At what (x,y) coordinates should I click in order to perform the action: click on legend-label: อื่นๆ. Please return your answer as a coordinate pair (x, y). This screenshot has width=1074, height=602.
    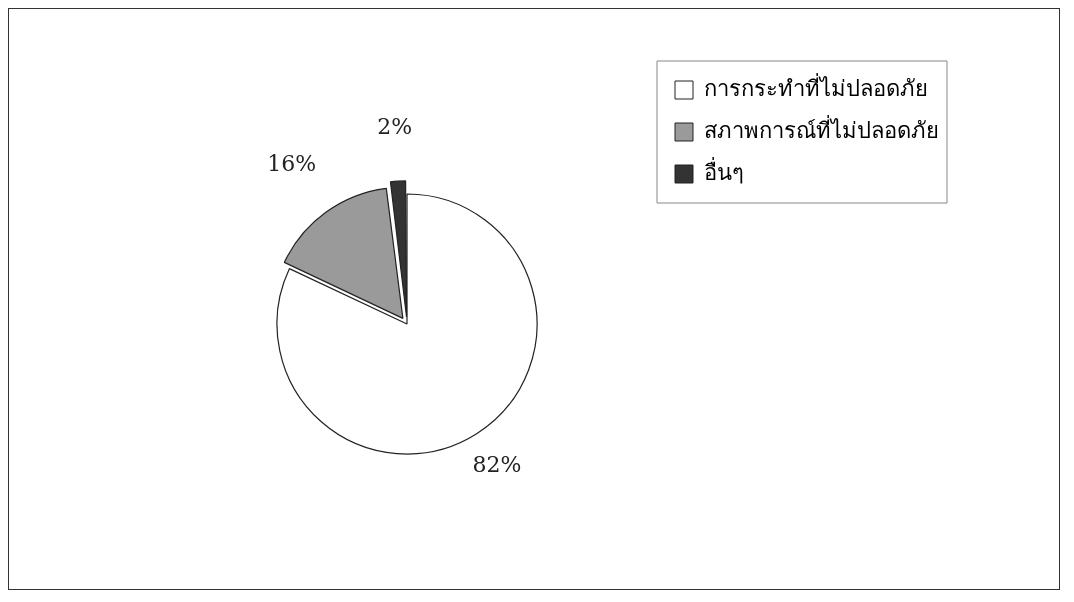
    Looking at the image, I should click on (724, 170).